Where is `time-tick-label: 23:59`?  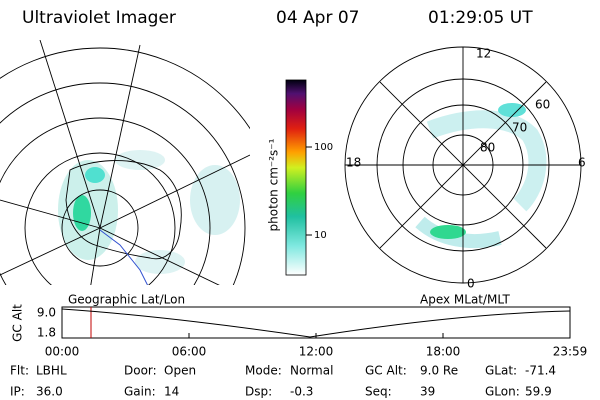
time-tick-label: 23:59 is located at coordinates (570, 352).